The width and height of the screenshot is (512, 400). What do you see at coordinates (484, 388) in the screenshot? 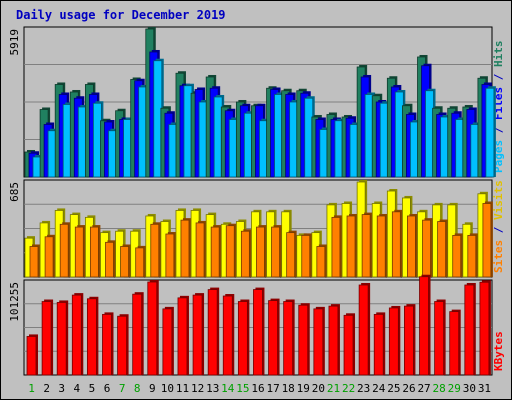
I see `x-tick-label: 31` at bounding box center [484, 388].